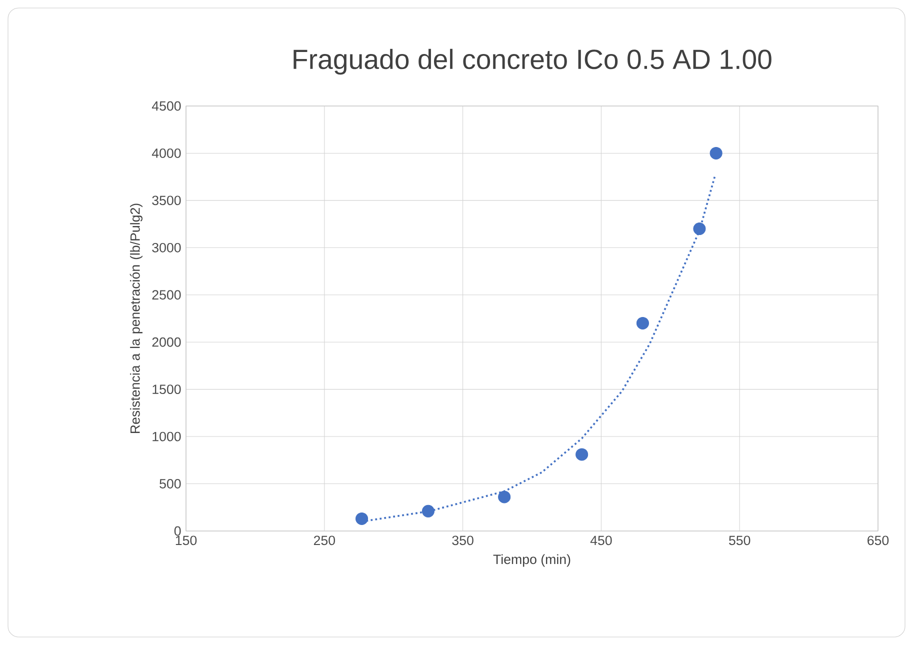 The width and height of the screenshot is (913, 645). I want to click on x-tick-label: 150, so click(186, 541).